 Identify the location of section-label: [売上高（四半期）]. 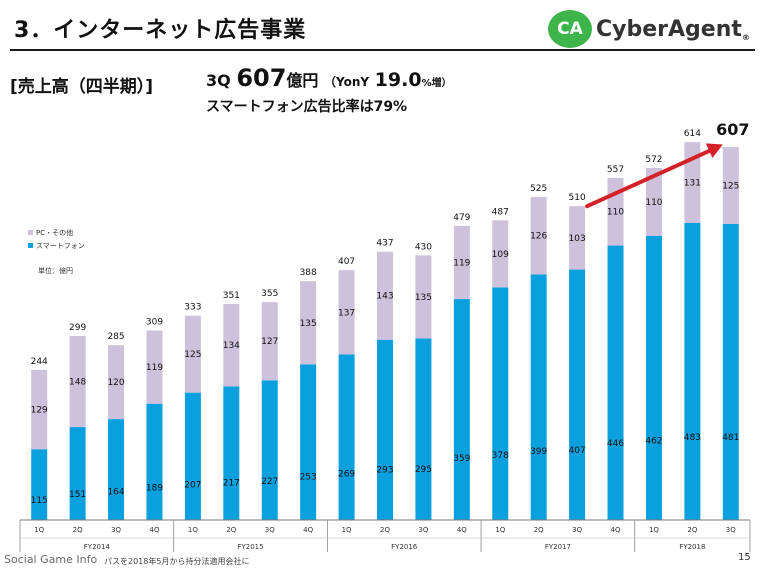
(82, 87).